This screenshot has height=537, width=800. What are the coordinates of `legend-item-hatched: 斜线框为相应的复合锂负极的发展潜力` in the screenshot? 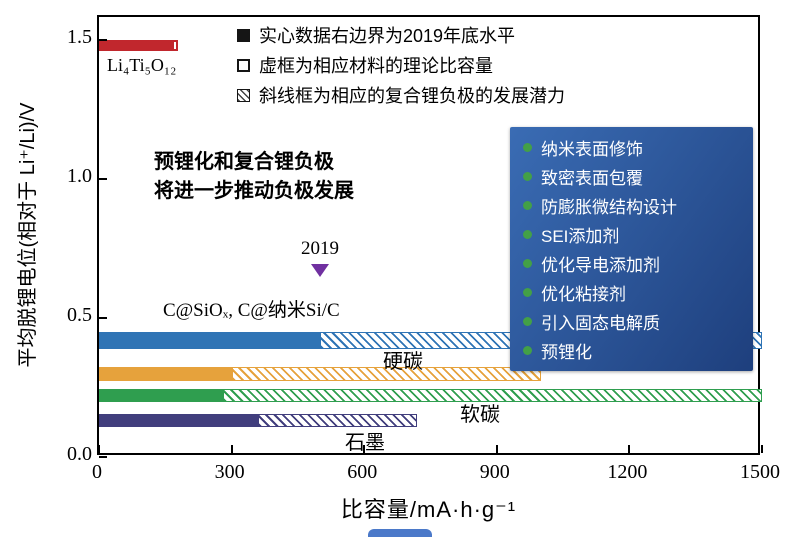 It's located at (401, 95).